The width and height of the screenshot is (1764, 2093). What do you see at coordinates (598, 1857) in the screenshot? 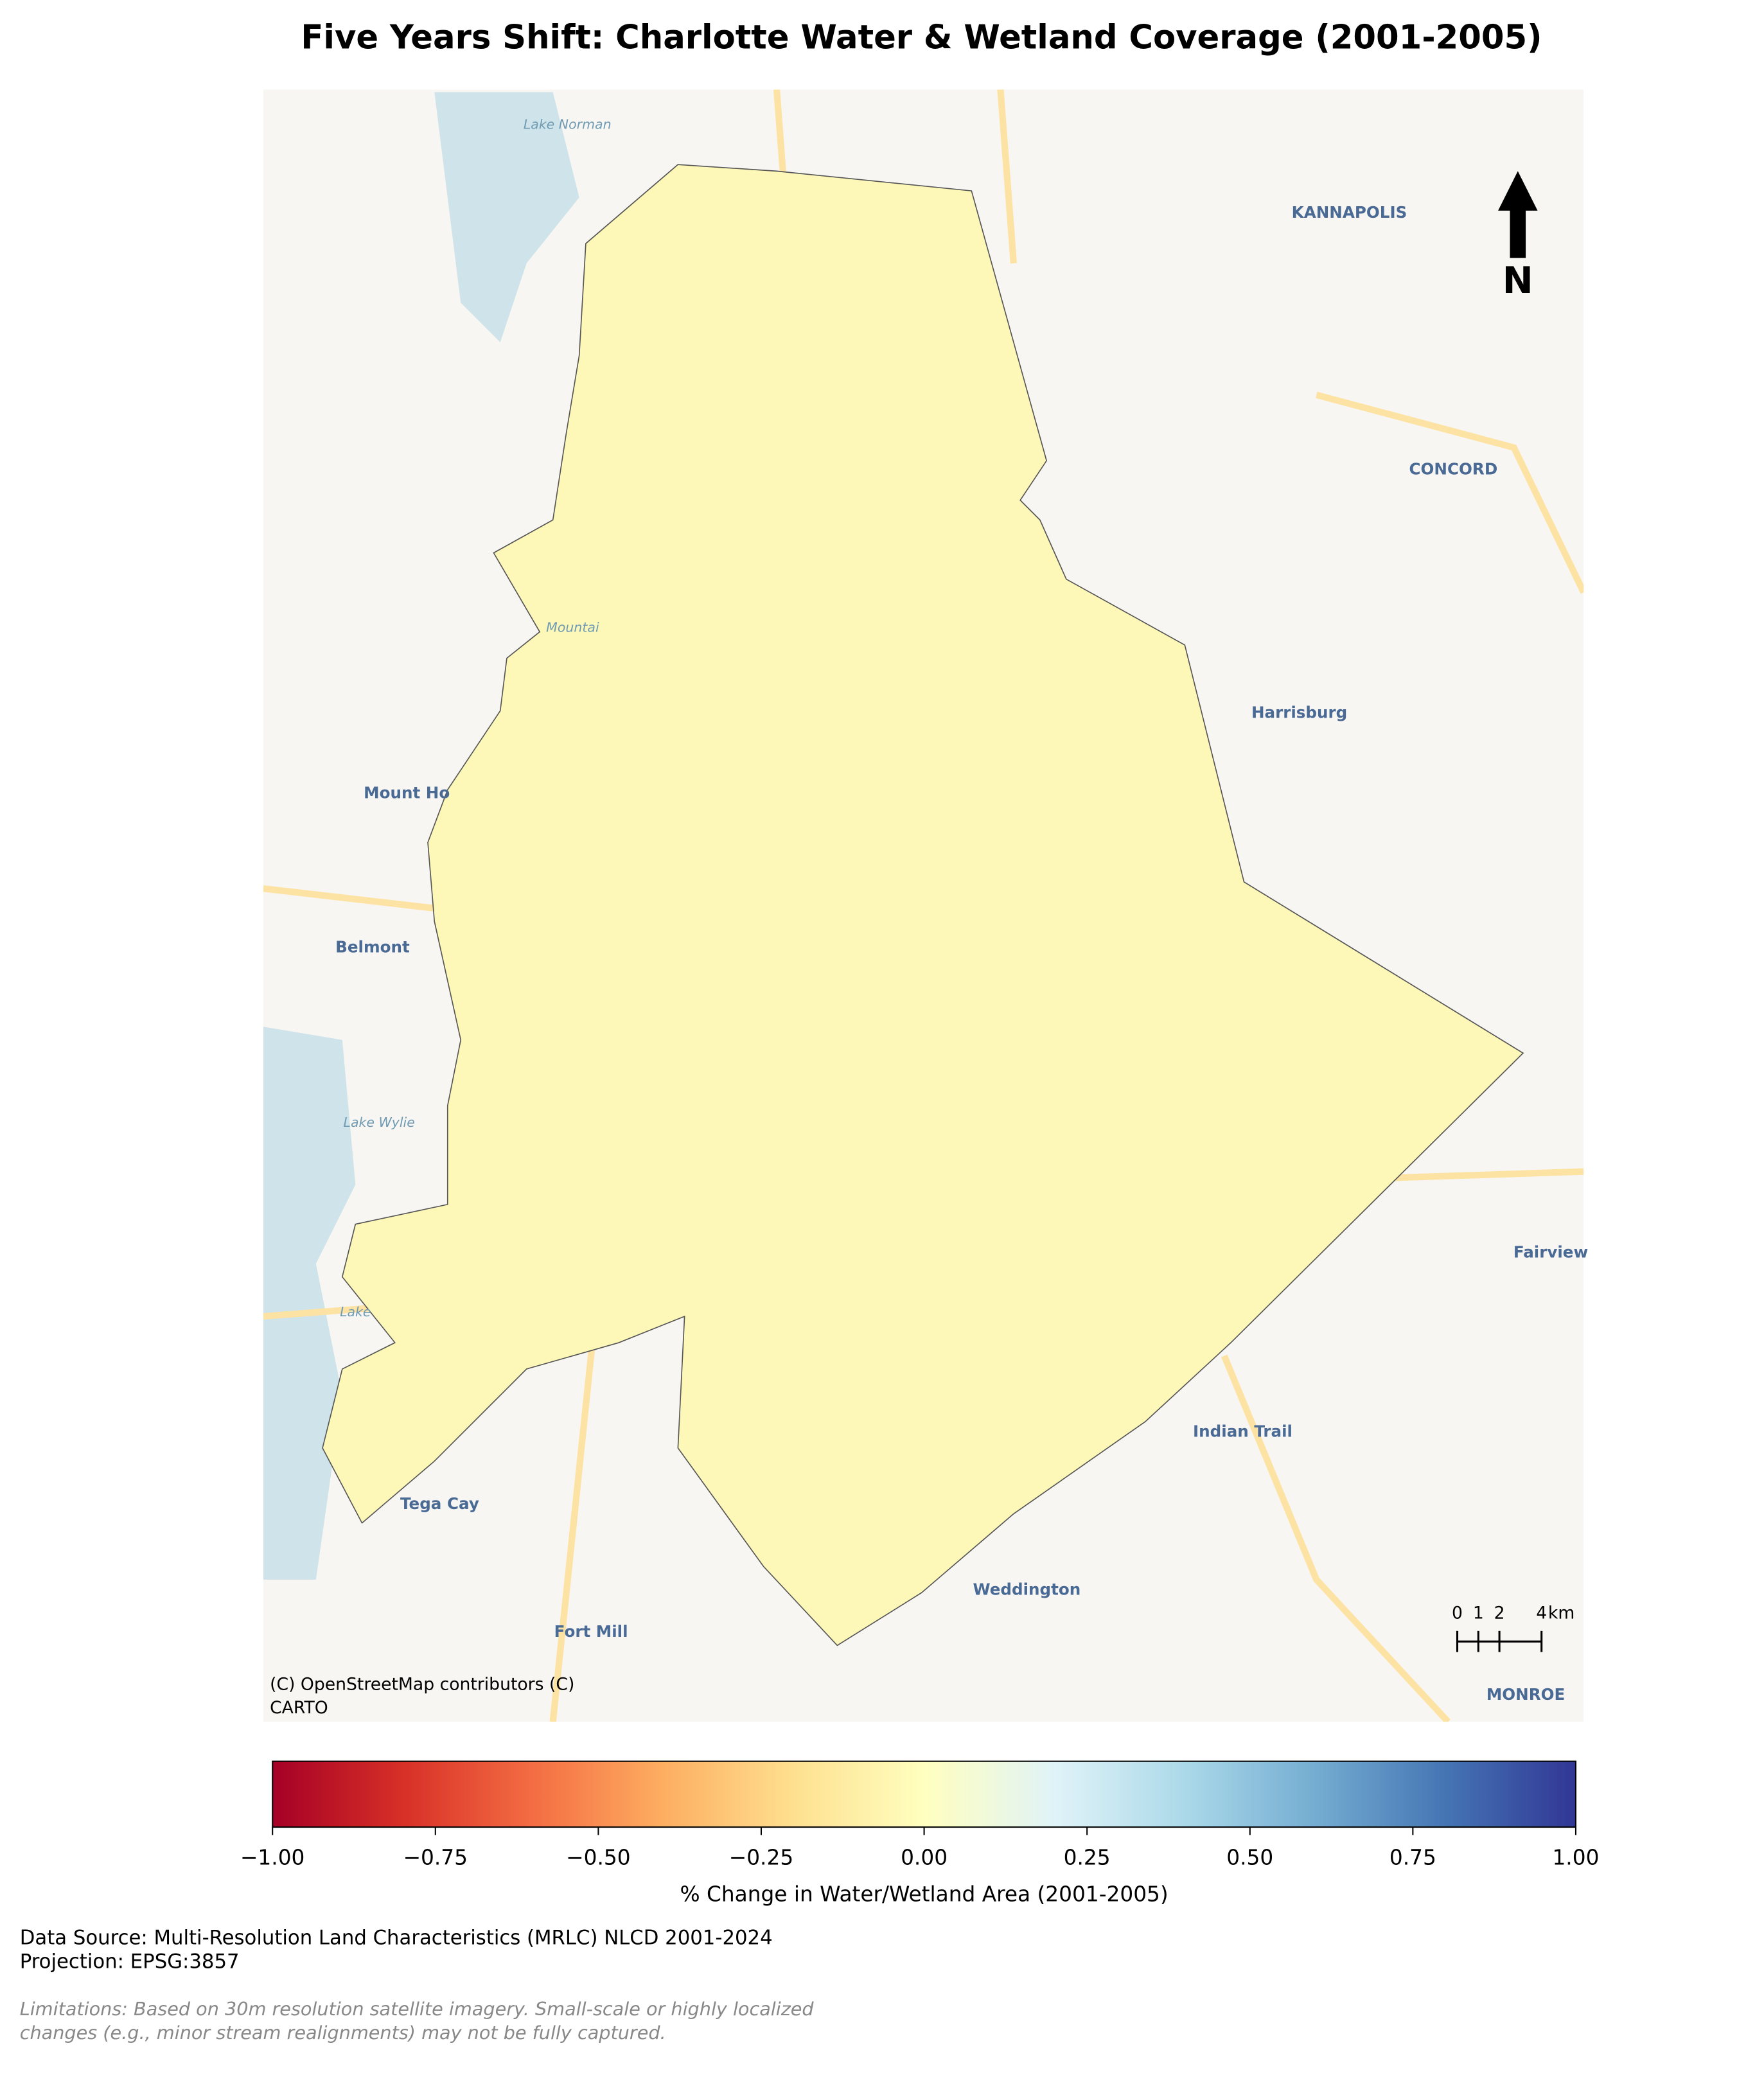
I see `colorbar-tick-label: −0.50` at bounding box center [598, 1857].